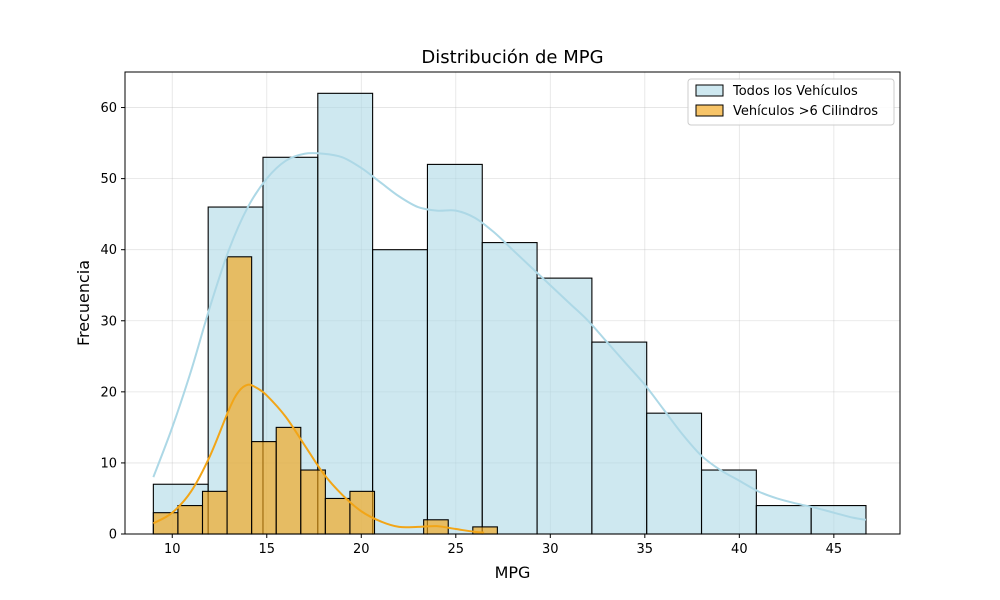 The image size is (1000, 600). I want to click on chart-title: Distribución de MPG, so click(512, 57).